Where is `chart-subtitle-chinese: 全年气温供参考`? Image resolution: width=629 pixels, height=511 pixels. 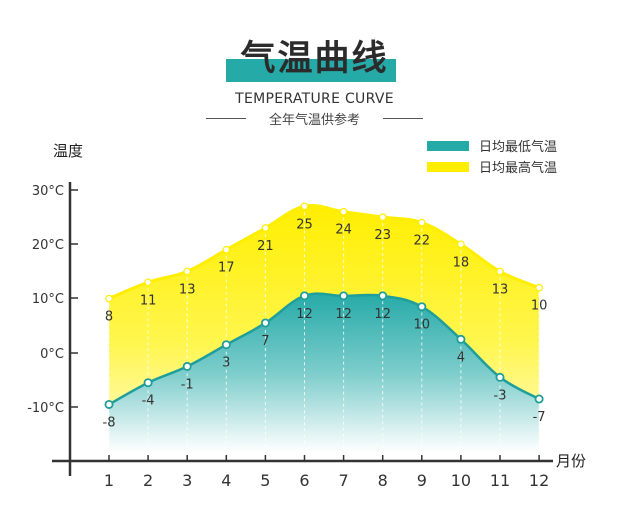
chart-subtitle-chinese: 全年气温供参考 is located at coordinates (314, 120).